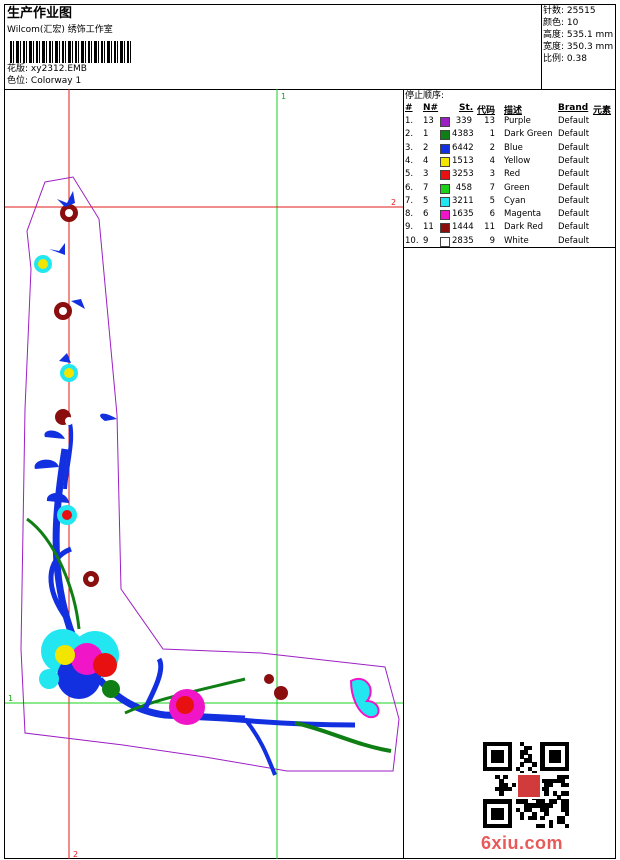 The image size is (620, 860). Describe the element at coordinates (364, 698) in the screenshot. I see `butterfly` at that location.